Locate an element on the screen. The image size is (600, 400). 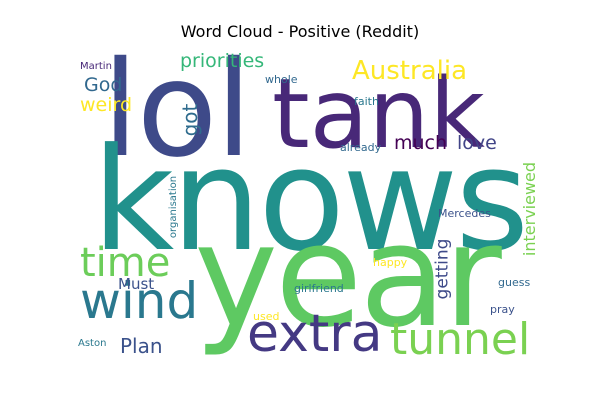
word-faith: faith is located at coordinates (366, 101).